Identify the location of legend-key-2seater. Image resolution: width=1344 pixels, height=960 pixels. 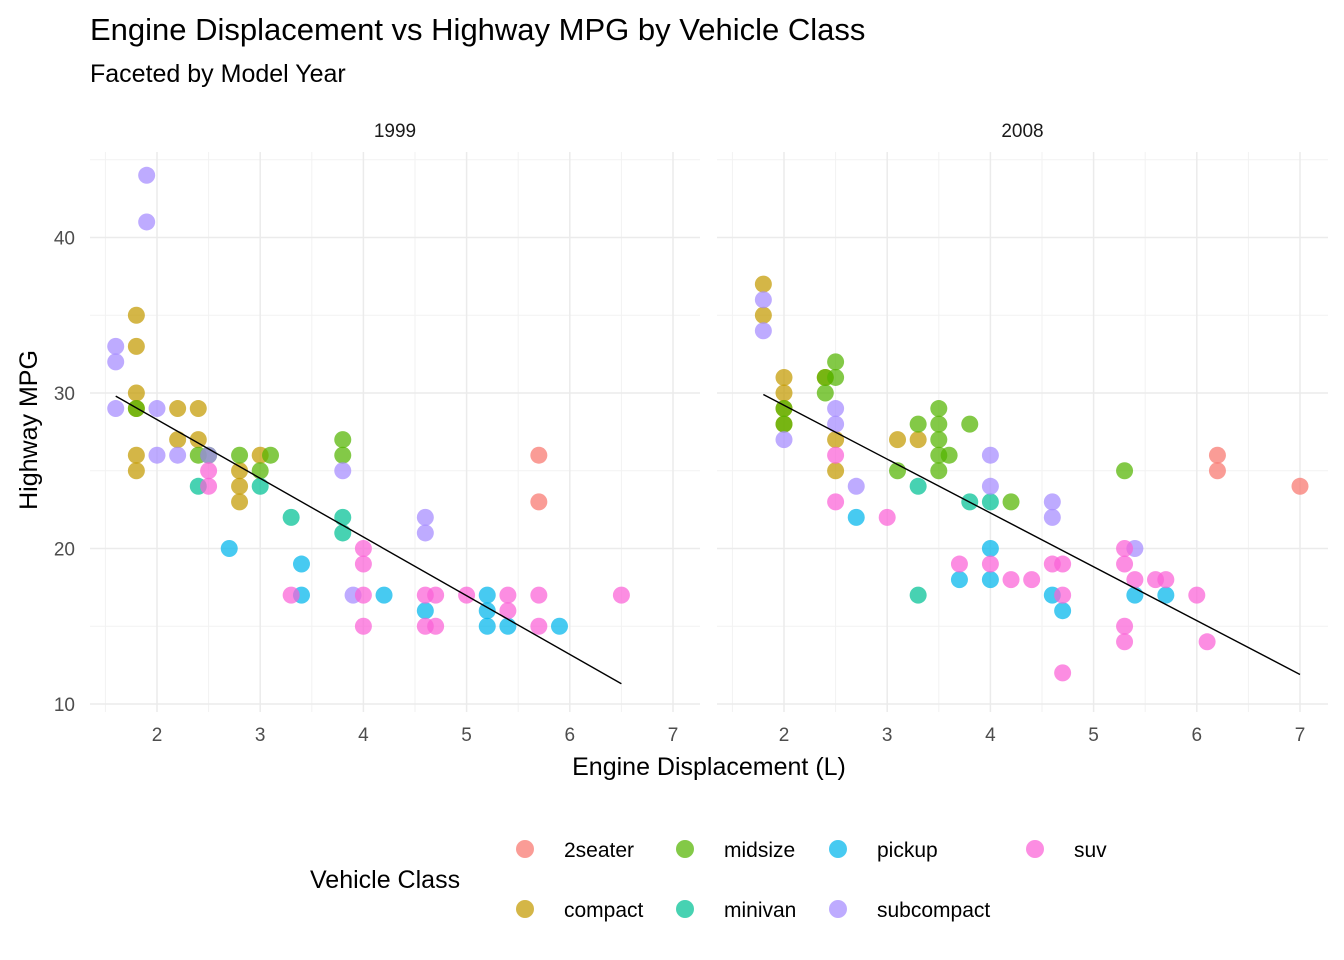
(525, 849).